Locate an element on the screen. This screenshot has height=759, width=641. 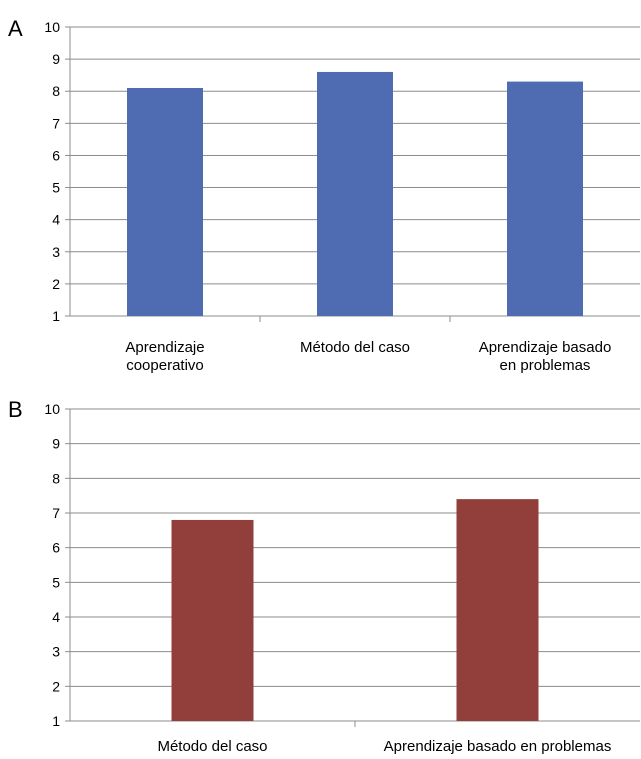
x-category-label: Aprendizaje cooperativo is located at coordinates (164, 356).